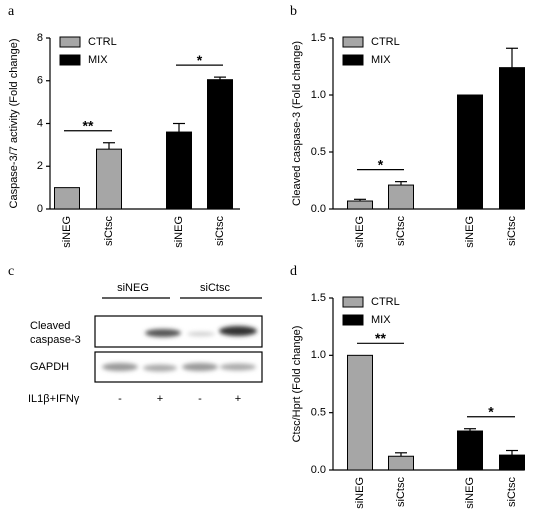  I want to click on panel-label: b, so click(293, 11).